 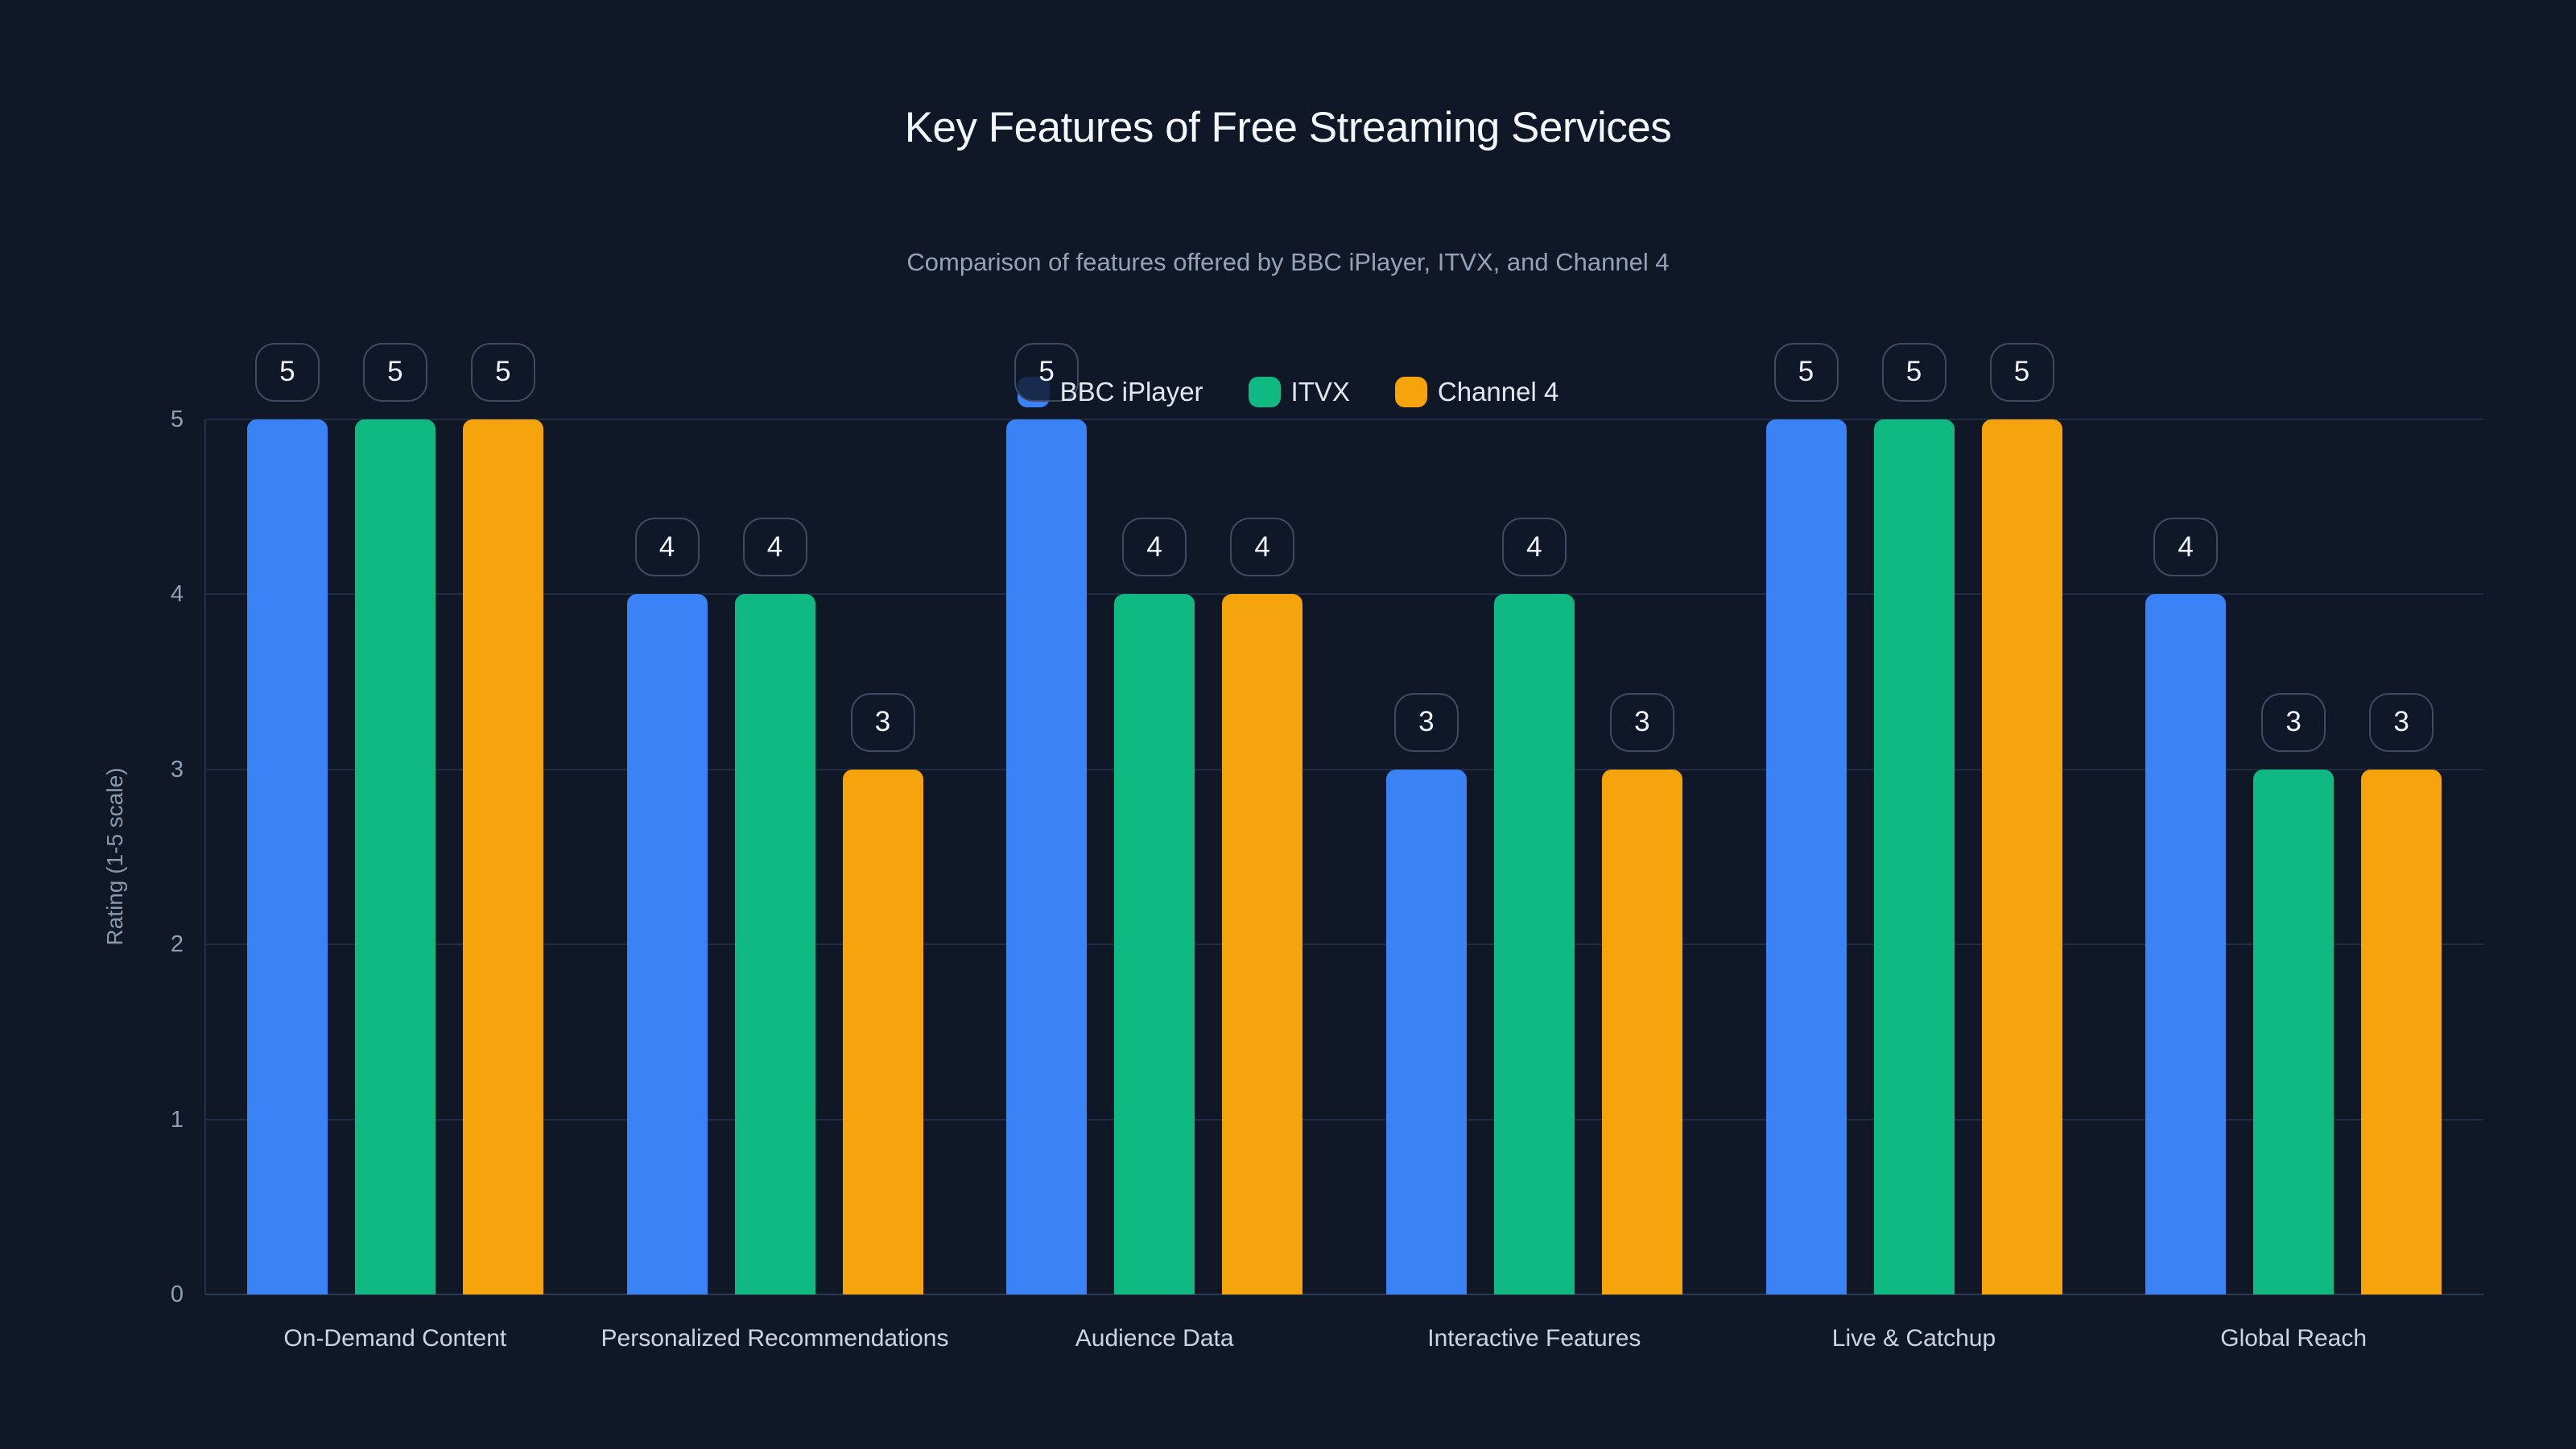 I want to click on legend-item-itvx: ITVX, so click(x=1299, y=392).